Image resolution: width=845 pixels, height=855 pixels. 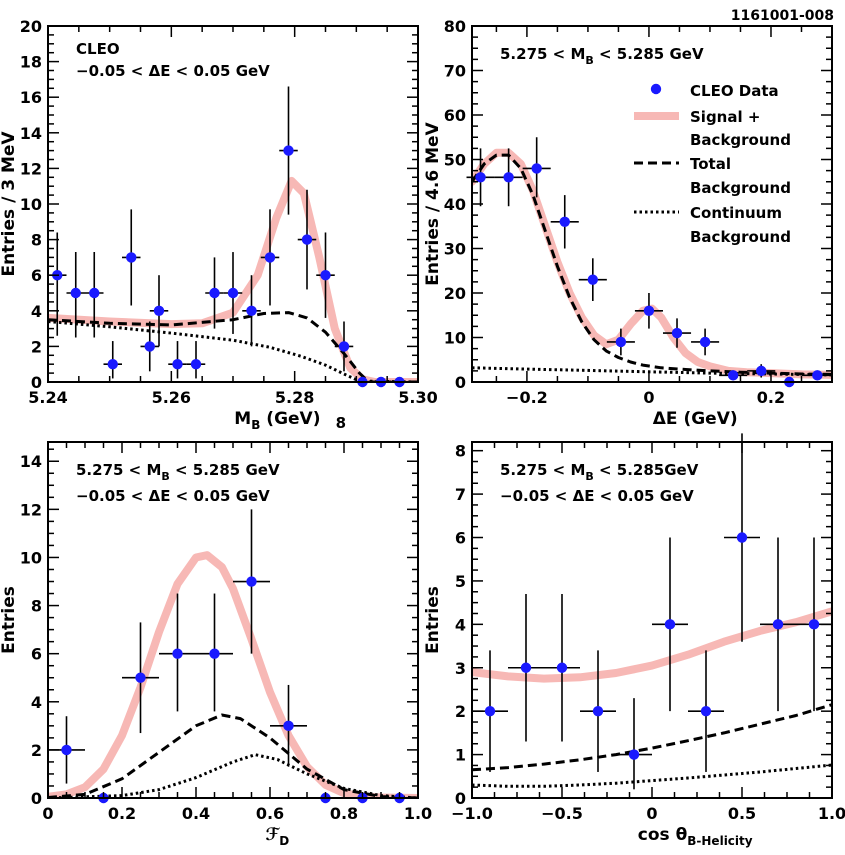 What do you see at coordinates (47, 397) in the screenshot?
I see `x-tick-label: 5.24` at bounding box center [47, 397].